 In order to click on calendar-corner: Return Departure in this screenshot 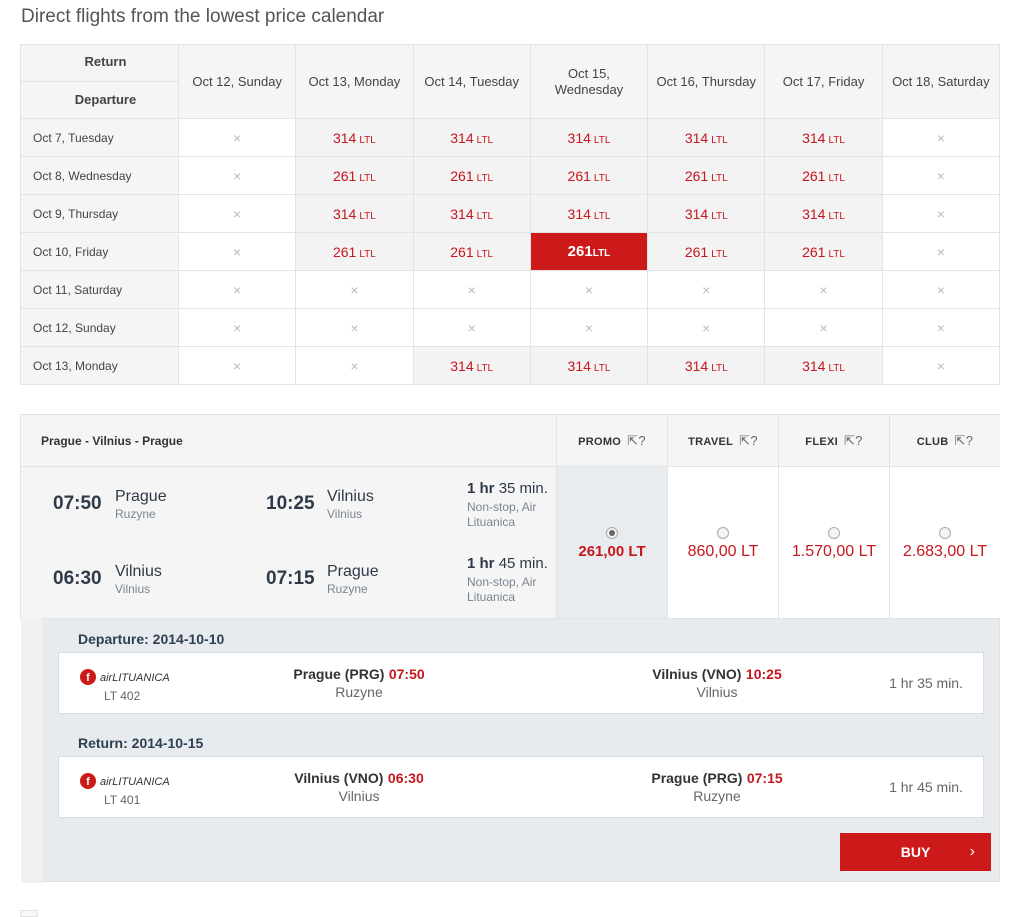, I will do `click(99, 81)`.